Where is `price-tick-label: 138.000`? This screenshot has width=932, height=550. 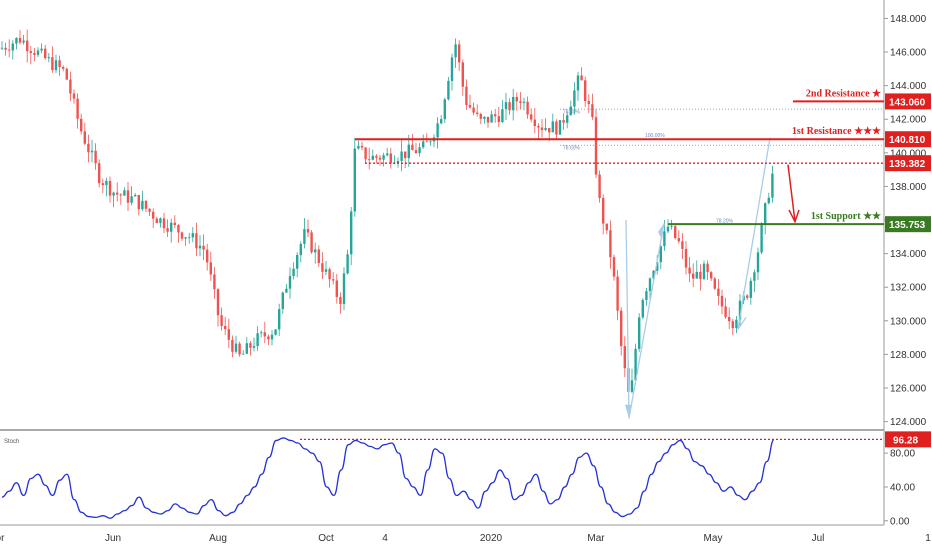
price-tick-label: 138.000 is located at coordinates (908, 187).